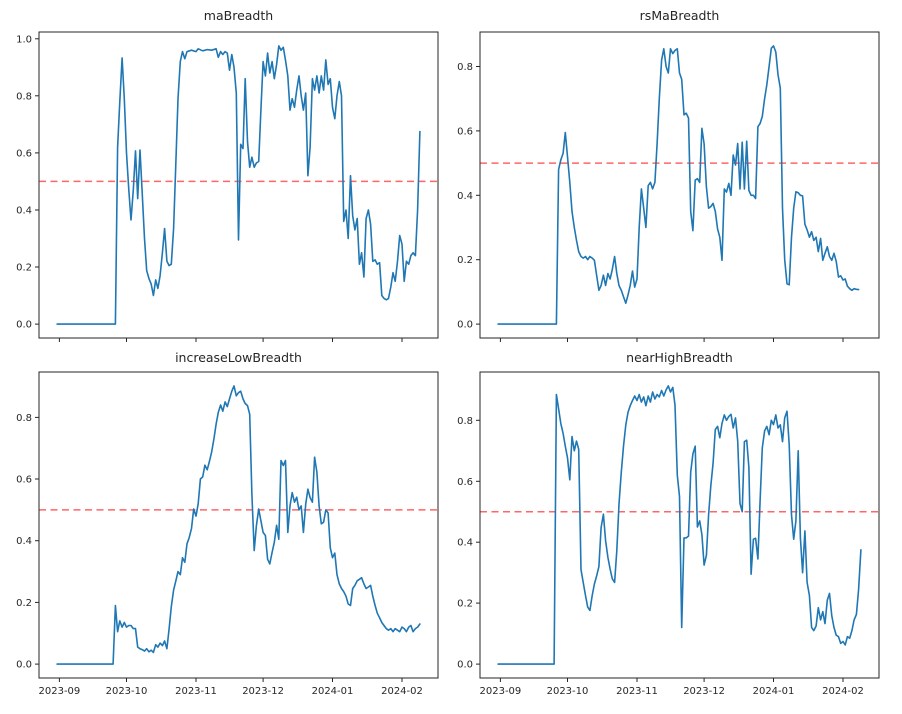 This screenshot has width=902, height=714. Describe the element at coordinates (679, 357) in the screenshot. I see `chart-title-bottom-right: nearHighBreadth` at that location.